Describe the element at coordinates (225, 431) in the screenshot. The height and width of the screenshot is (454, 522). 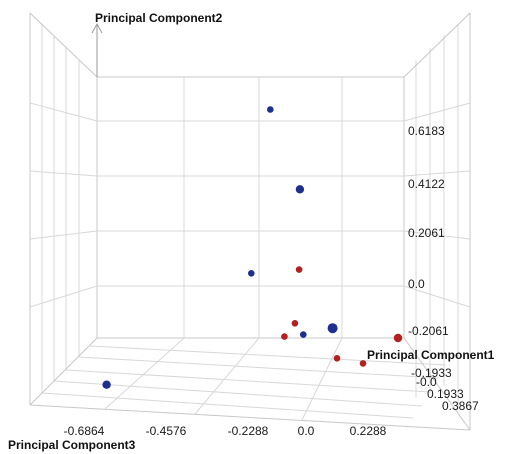
I see `pc3-tick-labels: -0.6864 -0.4576 -0.2288 0.0 0.2288` at that location.